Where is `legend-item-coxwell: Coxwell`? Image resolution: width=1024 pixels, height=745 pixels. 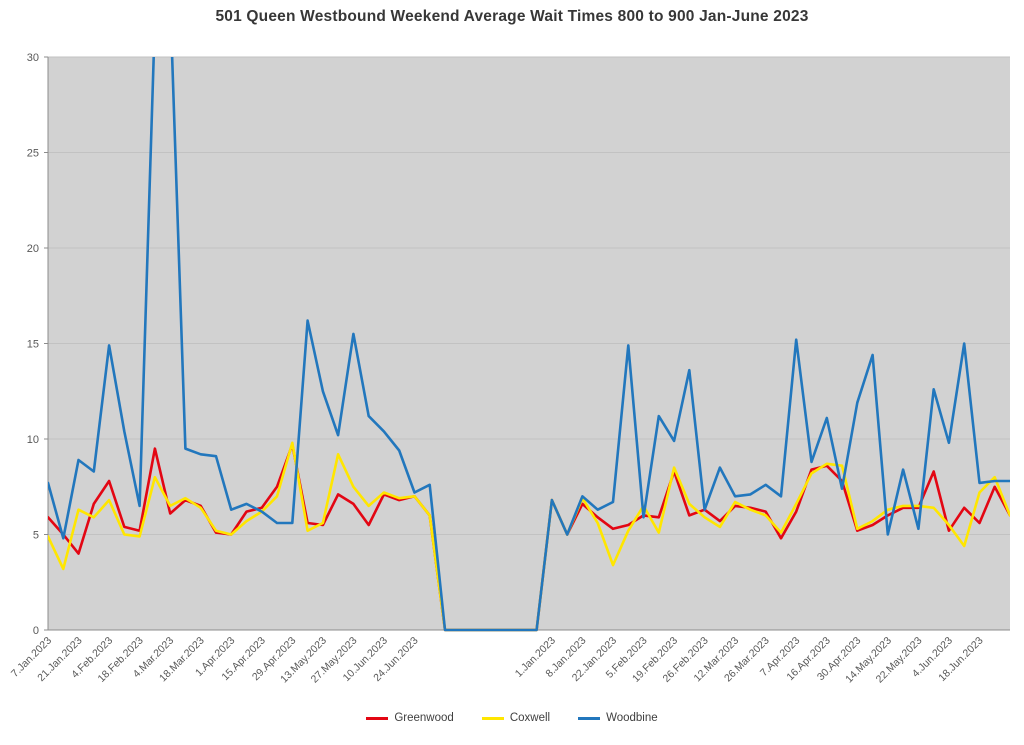
legend-item-coxwell: Coxwell is located at coordinates (516, 718).